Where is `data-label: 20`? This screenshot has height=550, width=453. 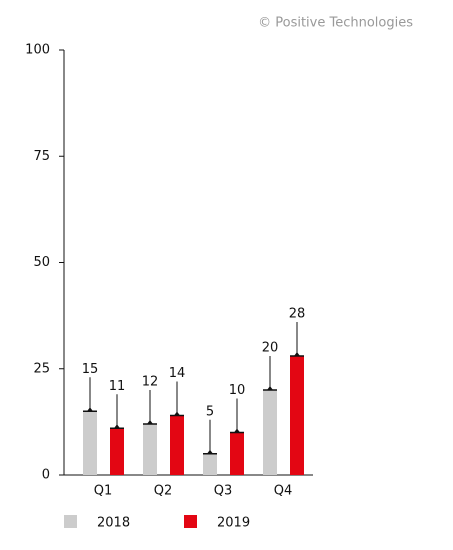
data-label: 20 is located at coordinates (270, 348).